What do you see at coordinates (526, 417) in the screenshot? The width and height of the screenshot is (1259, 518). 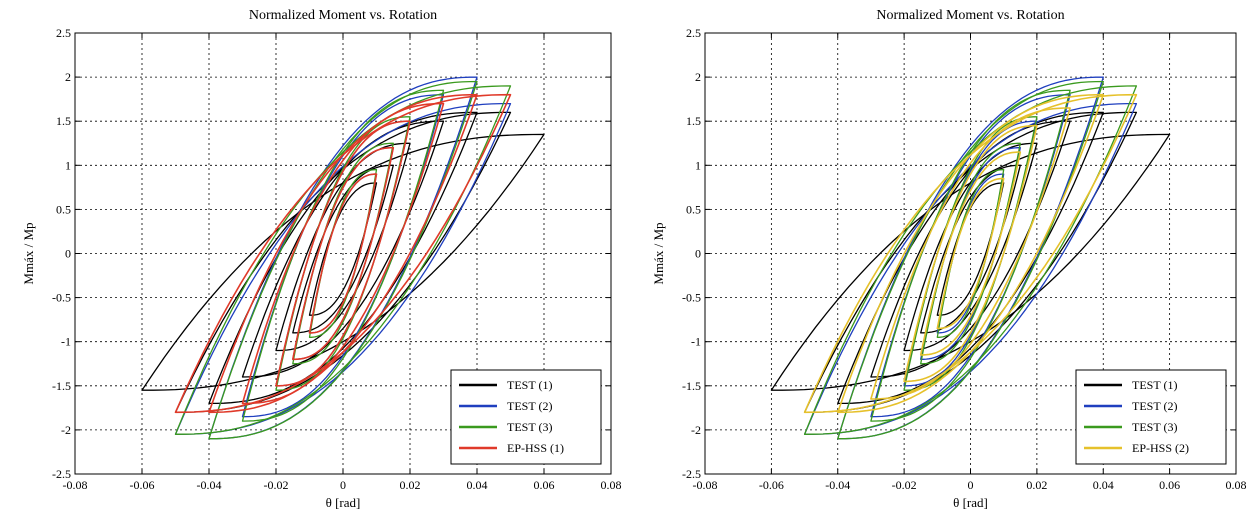 I see `legend: TEST (1) TEST (2) TEST (3) EP-HSS (1)` at bounding box center [526, 417].